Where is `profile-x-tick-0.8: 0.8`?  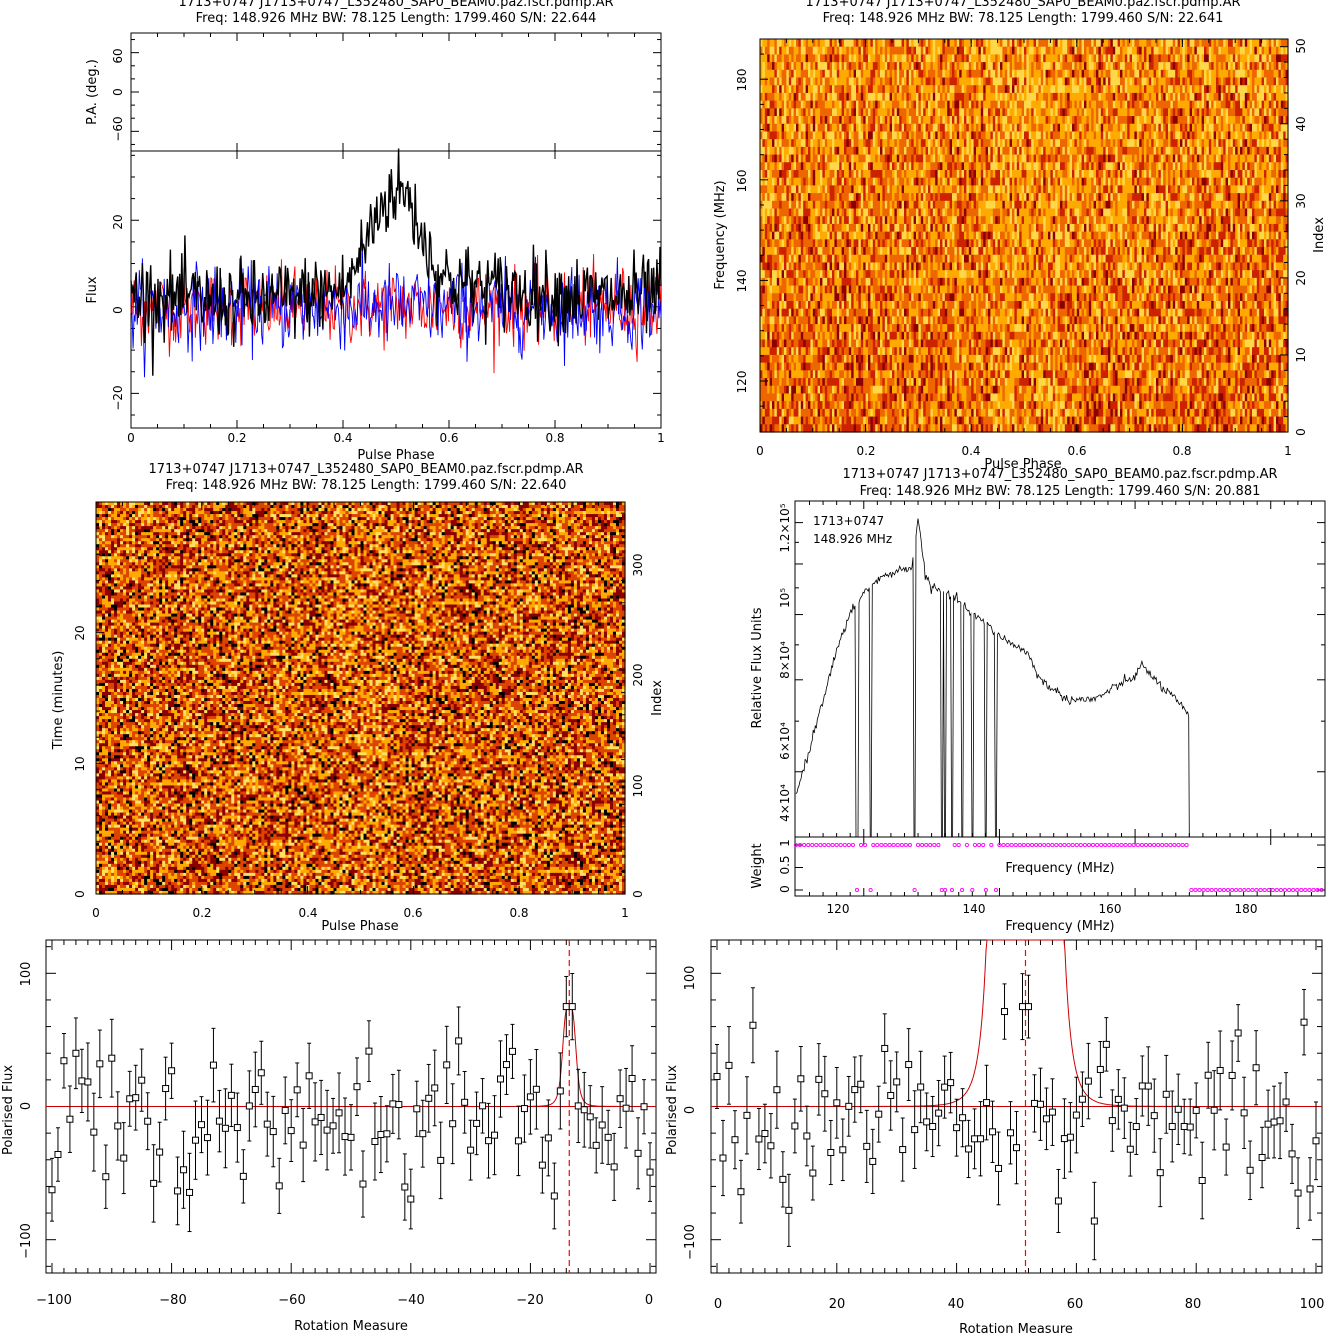 profile-x-tick-0.8: 0.8 is located at coordinates (554, 438).